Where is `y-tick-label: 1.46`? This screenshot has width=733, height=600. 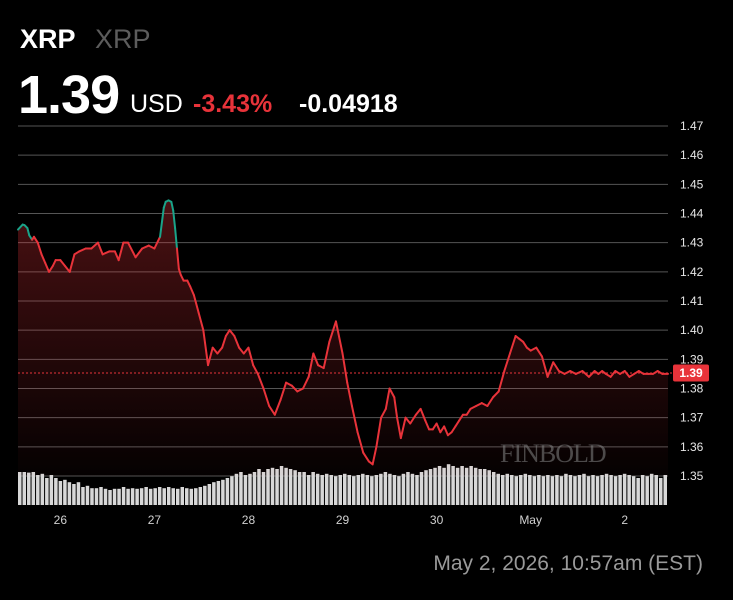
y-tick-label: 1.46 is located at coordinates (692, 155).